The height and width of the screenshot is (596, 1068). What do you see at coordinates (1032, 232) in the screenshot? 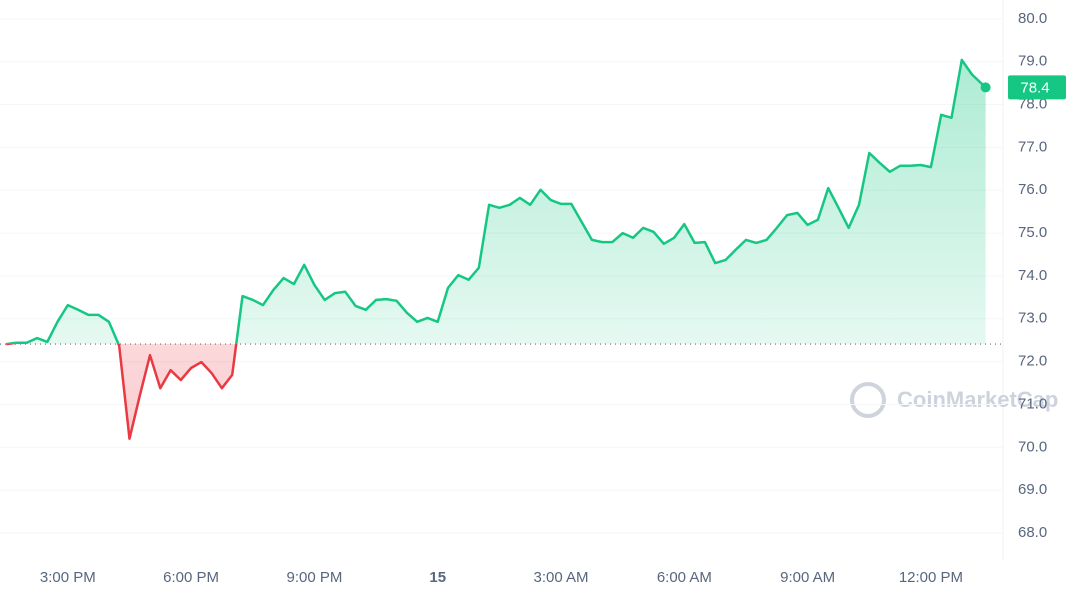
I see `y-tick-label: 75.0` at bounding box center [1032, 232].